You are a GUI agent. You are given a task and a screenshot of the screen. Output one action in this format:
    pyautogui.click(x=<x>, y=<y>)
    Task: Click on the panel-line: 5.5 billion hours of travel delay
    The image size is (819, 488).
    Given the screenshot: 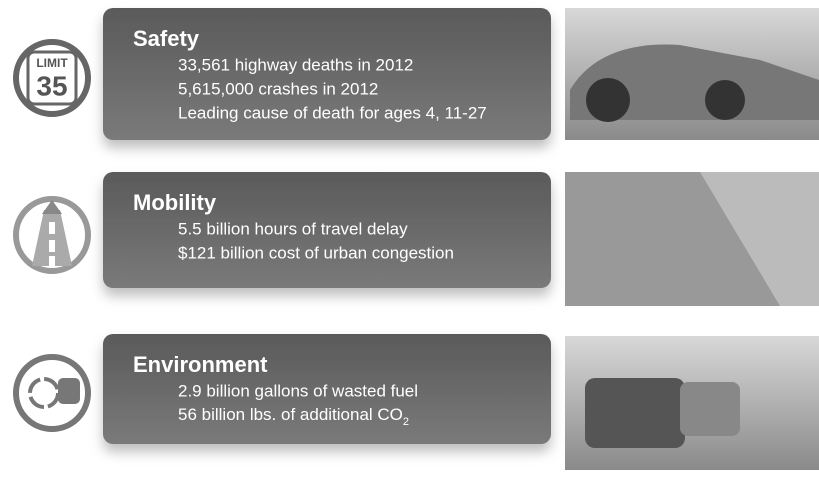 What is the action you would take?
    pyautogui.click(x=293, y=228)
    